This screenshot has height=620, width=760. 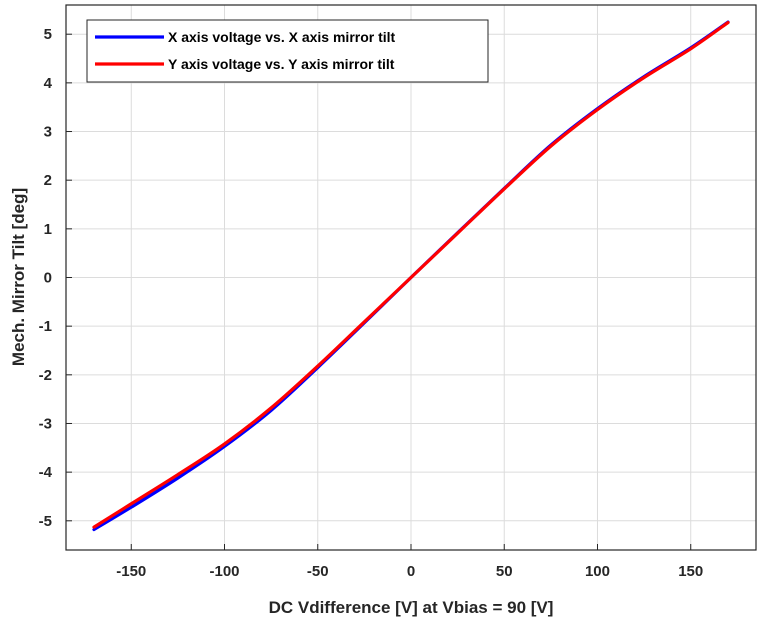 I want to click on y-tick-label: 1, so click(x=48, y=229).